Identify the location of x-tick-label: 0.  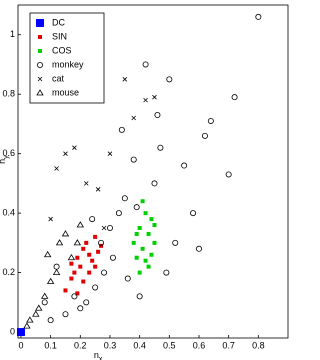
(20, 345).